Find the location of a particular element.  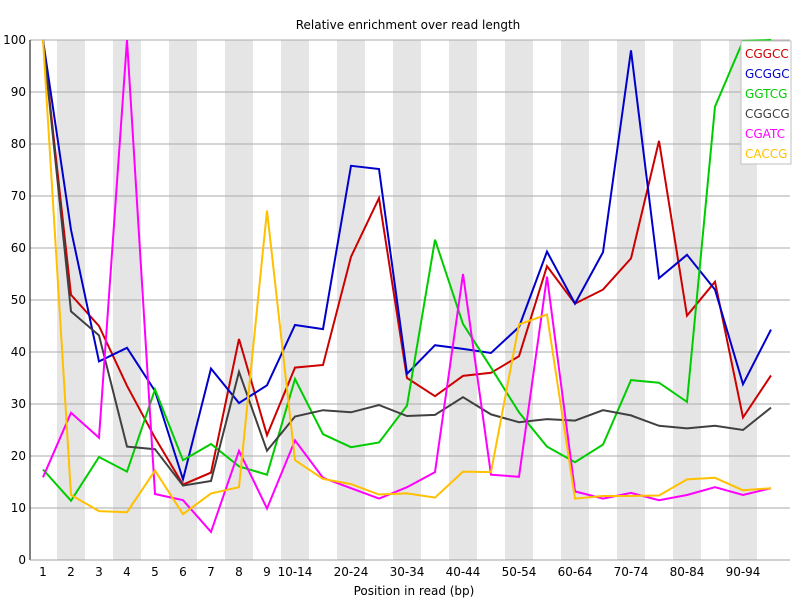

y-tick-label: 70 is located at coordinates (18, 196).